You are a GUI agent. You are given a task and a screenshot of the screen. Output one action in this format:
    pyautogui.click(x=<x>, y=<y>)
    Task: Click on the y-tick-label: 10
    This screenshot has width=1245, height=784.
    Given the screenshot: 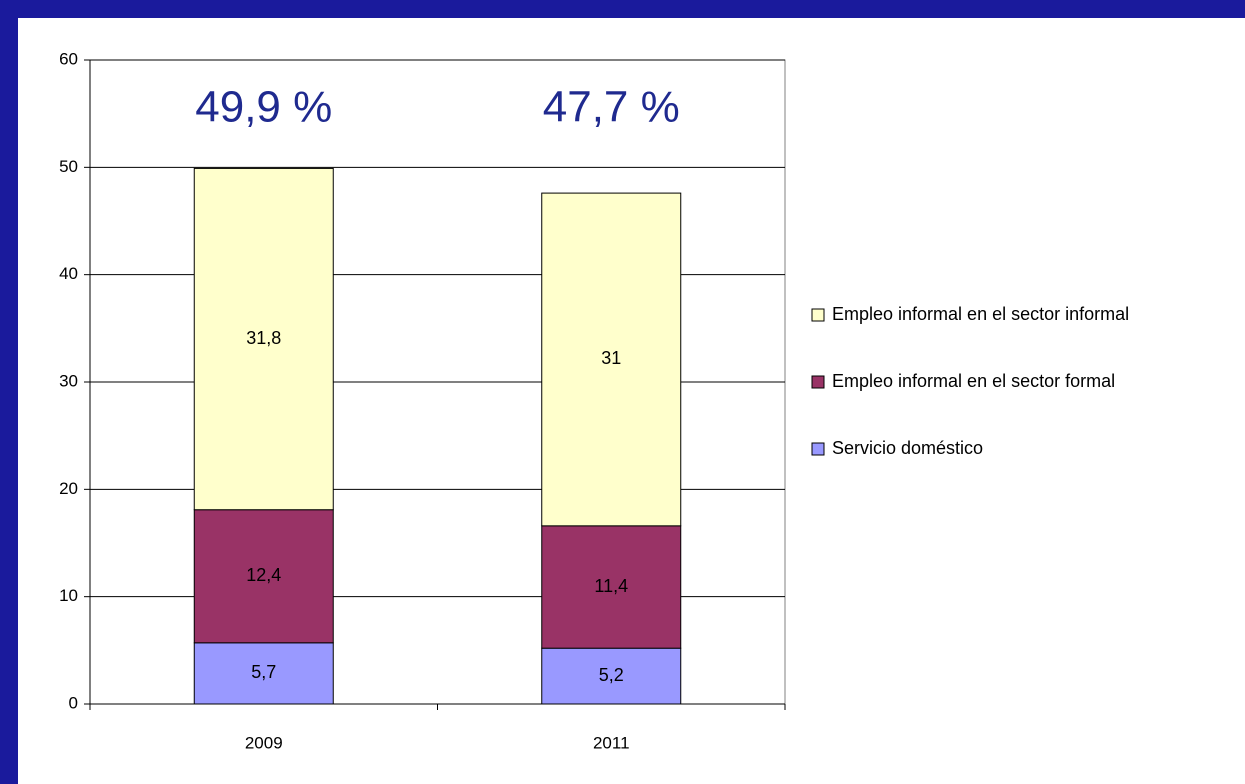 What is the action you would take?
    pyautogui.click(x=68, y=595)
    